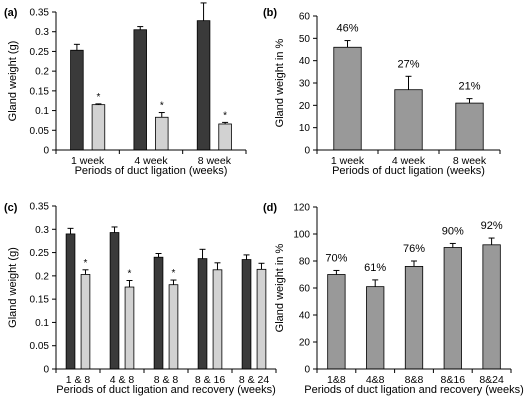  Describe the element at coordinates (254, 380) in the screenshot. I see `x-tick-label: 8 & 24` at that location.